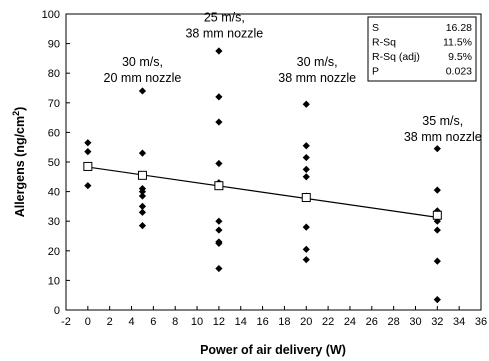 This screenshot has height=361, width=489. What do you see at coordinates (415, 322) in the screenshot?
I see `x-tick-label: 30` at bounding box center [415, 322].